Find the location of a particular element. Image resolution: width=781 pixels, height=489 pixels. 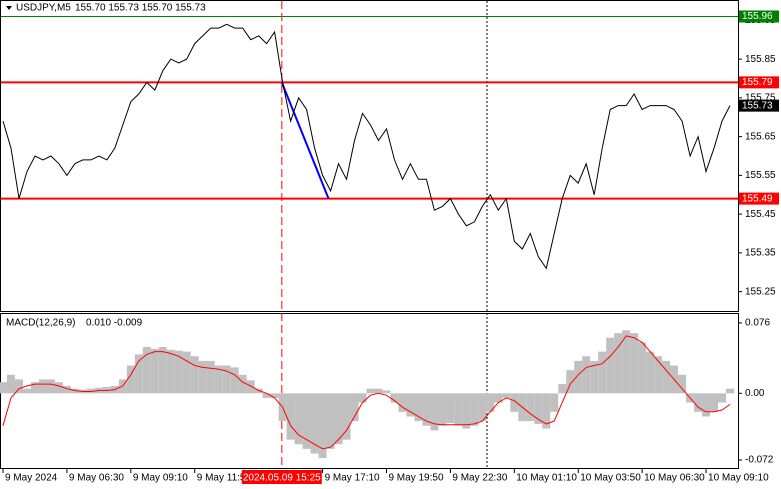

x-tick-label: 9 May 2024 is located at coordinates (31, 478).